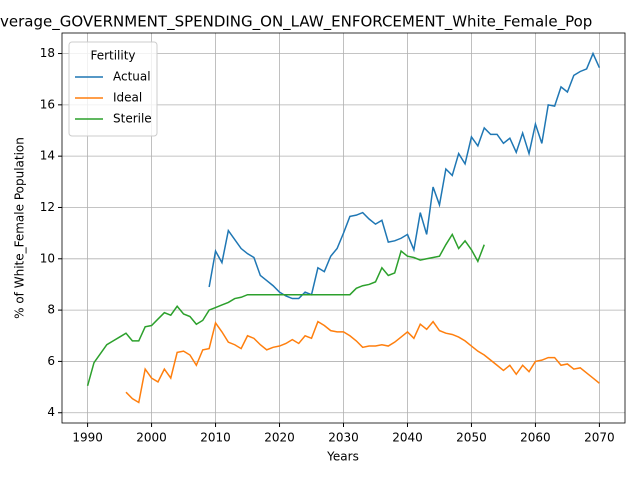 The image size is (640, 480). I want to click on y-tick-label: 8, so click(51, 310).